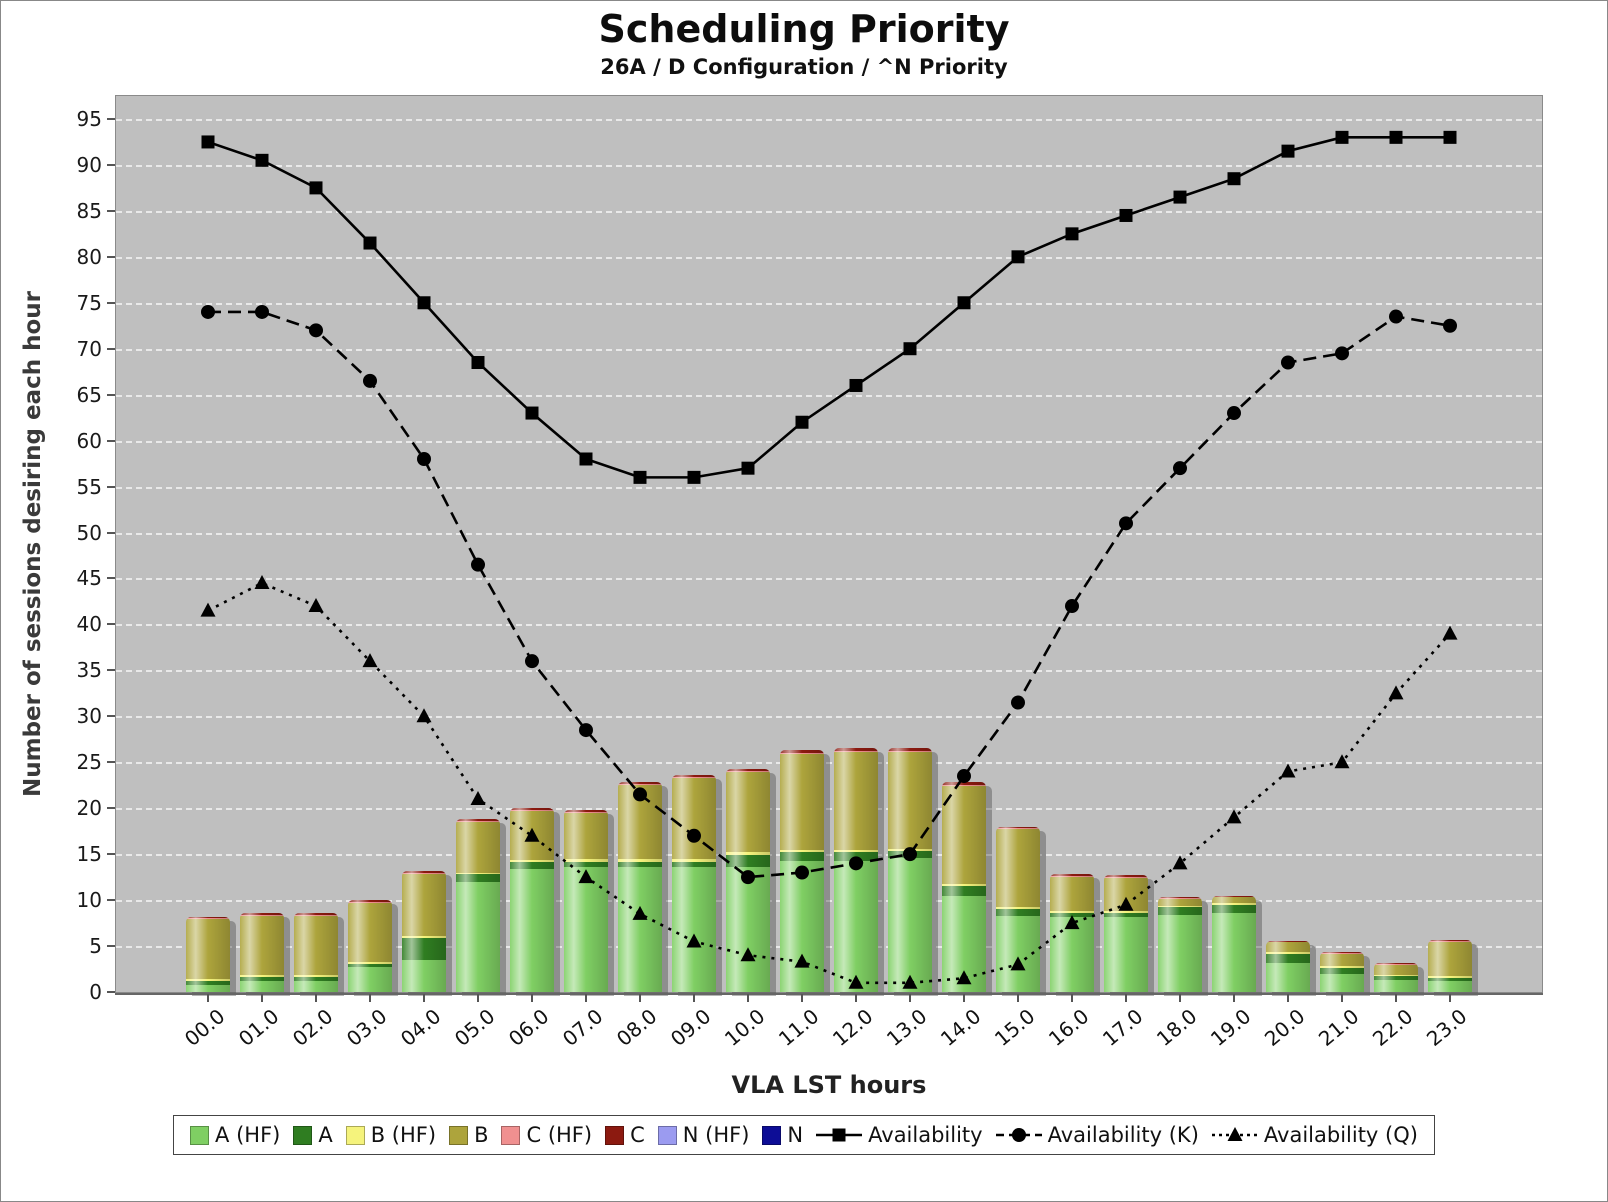  What do you see at coordinates (829, 1085) in the screenshot?
I see `x-axis-title: VLA LST hours` at bounding box center [829, 1085].